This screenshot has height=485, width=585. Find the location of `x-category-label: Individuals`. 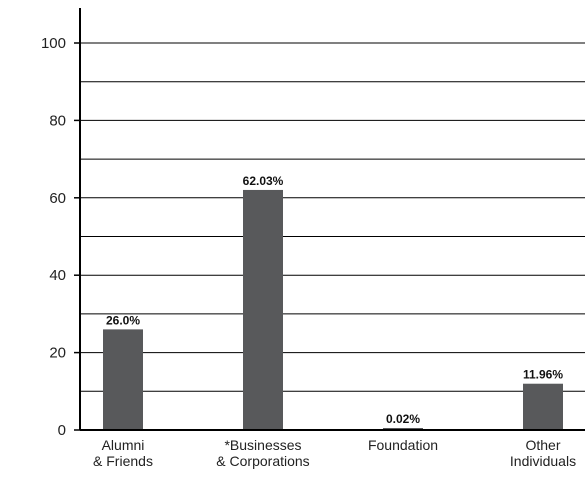

x-category-label: Individuals is located at coordinates (543, 461).